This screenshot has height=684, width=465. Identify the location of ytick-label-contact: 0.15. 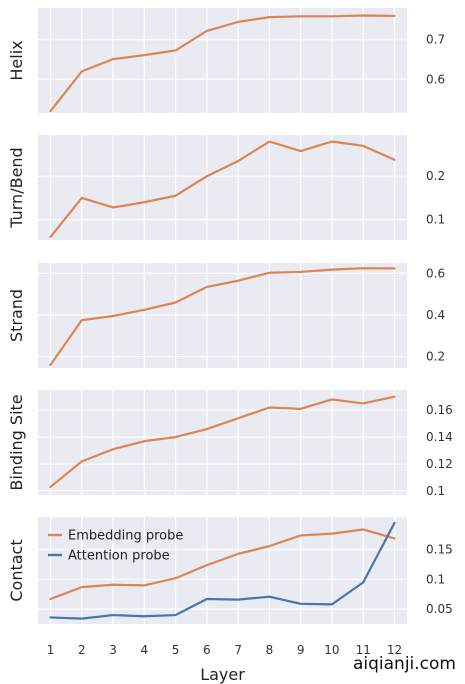
(439, 550).